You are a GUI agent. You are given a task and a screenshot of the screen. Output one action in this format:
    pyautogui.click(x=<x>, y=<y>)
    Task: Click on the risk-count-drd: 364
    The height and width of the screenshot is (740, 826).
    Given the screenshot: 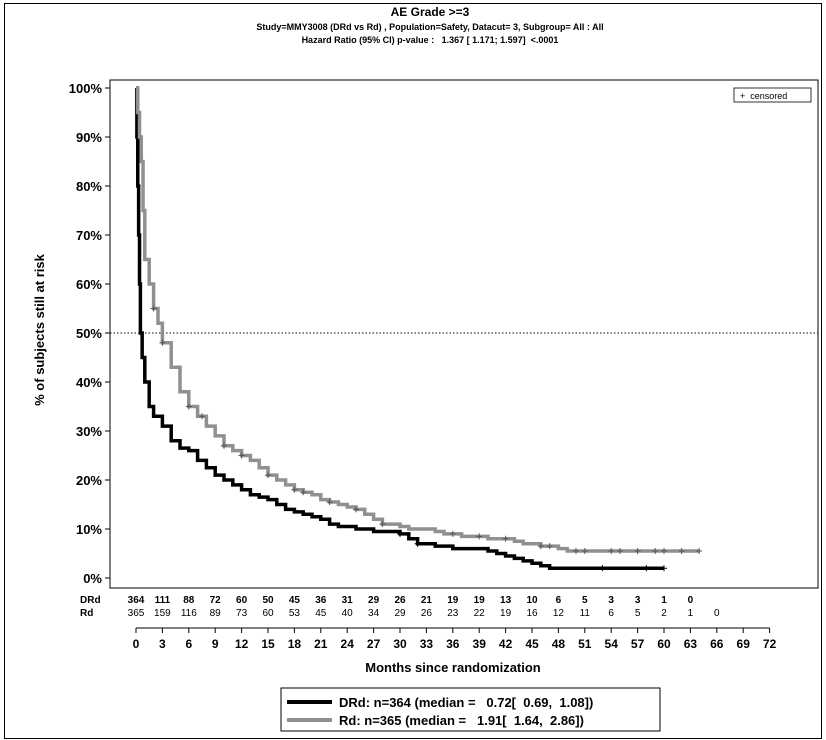 What is the action you would take?
    pyautogui.click(x=136, y=600)
    